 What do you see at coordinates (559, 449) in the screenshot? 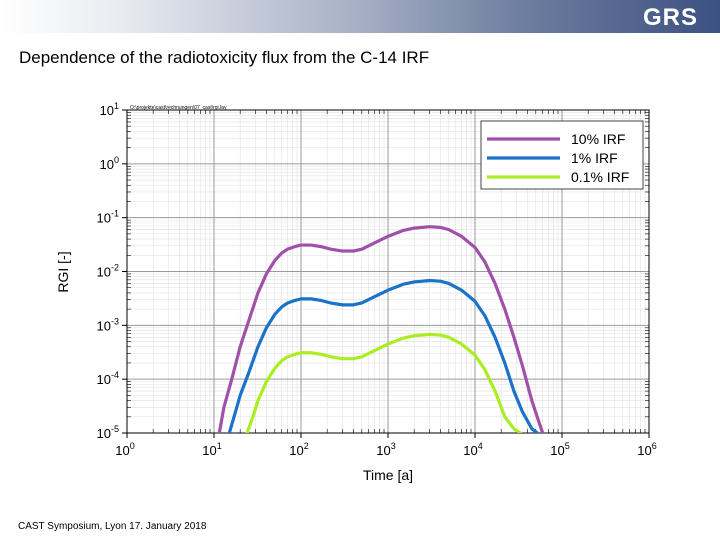
I see `x-tick-label: 10⁵` at bounding box center [559, 449].